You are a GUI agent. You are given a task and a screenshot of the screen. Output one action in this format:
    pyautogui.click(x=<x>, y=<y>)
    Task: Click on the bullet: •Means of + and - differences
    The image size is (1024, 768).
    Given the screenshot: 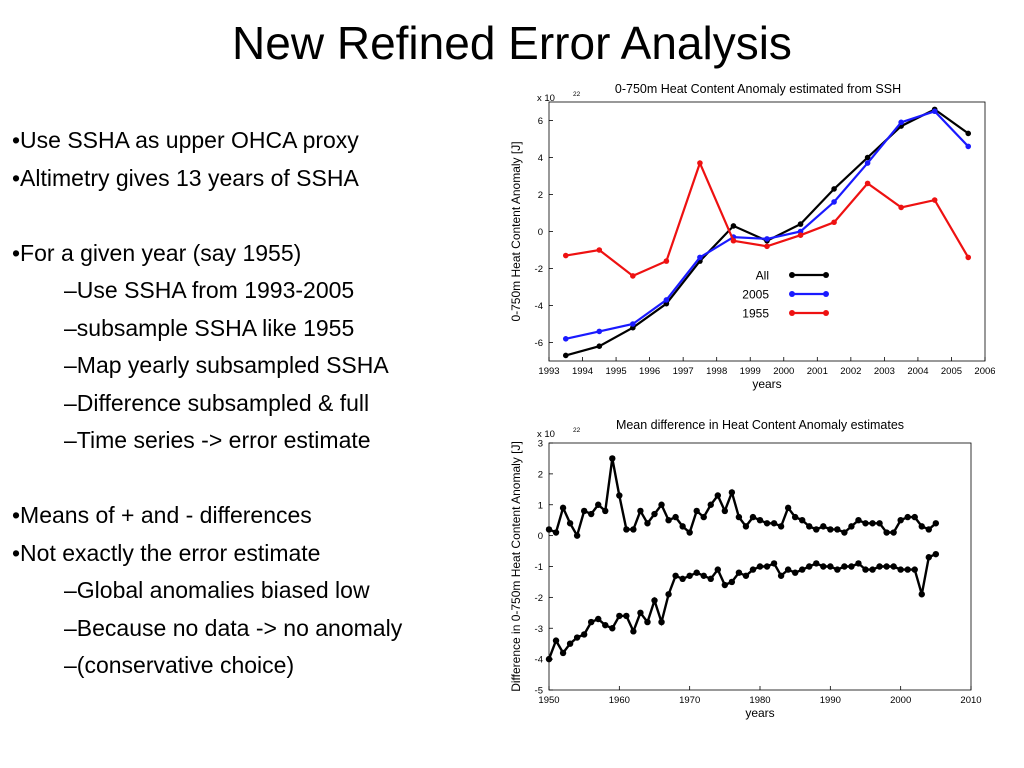 What is the action you would take?
    pyautogui.click(x=162, y=515)
    